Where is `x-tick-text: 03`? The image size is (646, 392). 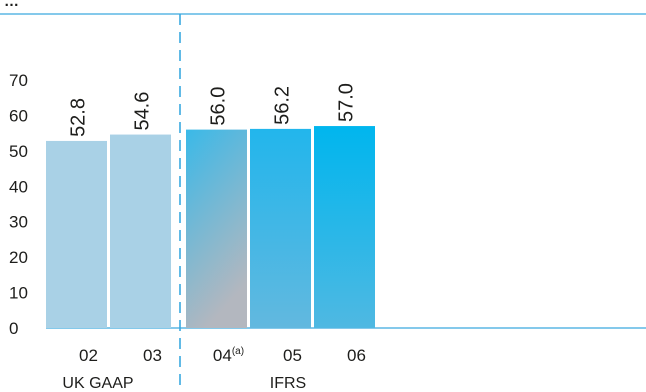
x-tick-text: 03 is located at coordinates (152, 355).